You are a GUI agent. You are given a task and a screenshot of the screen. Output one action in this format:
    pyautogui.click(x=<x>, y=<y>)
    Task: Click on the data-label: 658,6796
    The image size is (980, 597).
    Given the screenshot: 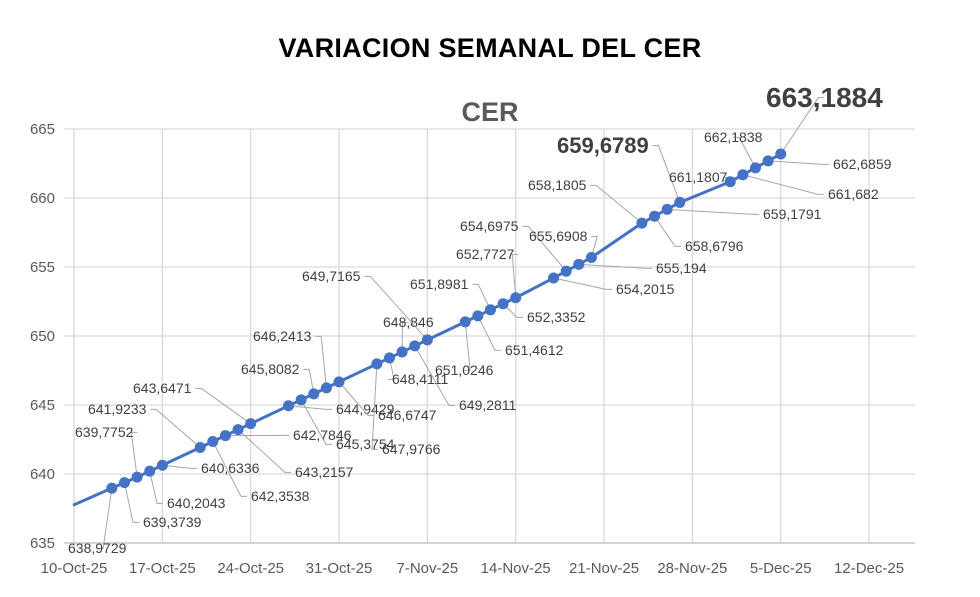 What is the action you would take?
    pyautogui.click(x=714, y=246)
    